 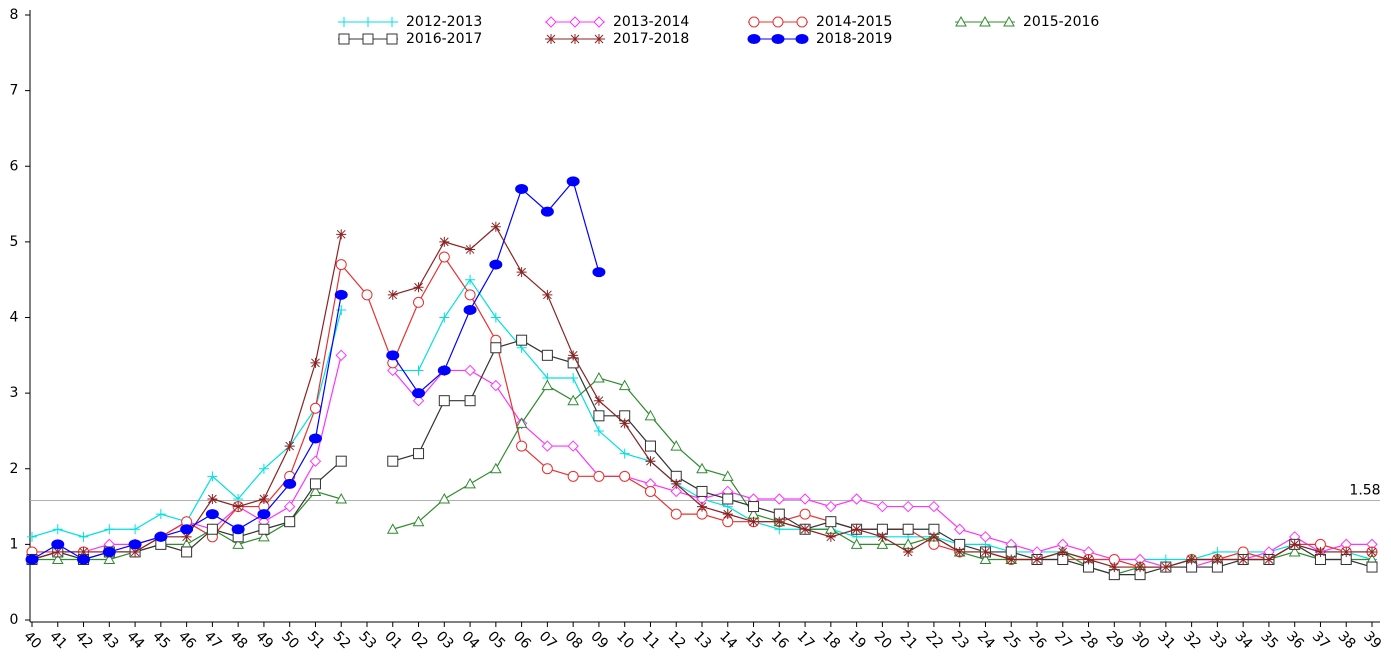 I want to click on y-tick-label: 3, so click(x=14, y=393).